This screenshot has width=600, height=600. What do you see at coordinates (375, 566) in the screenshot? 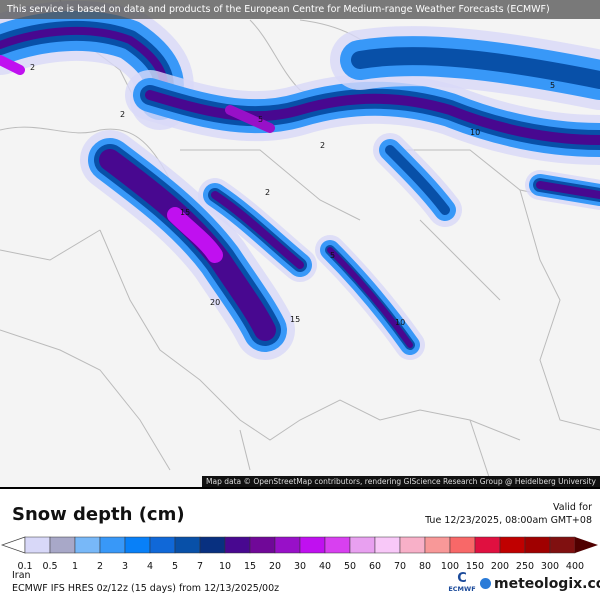
I see `tick-label: 60` at bounding box center [375, 566].